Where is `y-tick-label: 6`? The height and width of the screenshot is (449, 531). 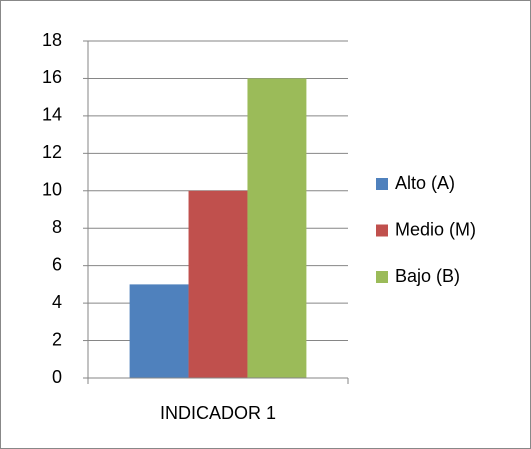 y-tick-label: 6 is located at coordinates (57, 264).